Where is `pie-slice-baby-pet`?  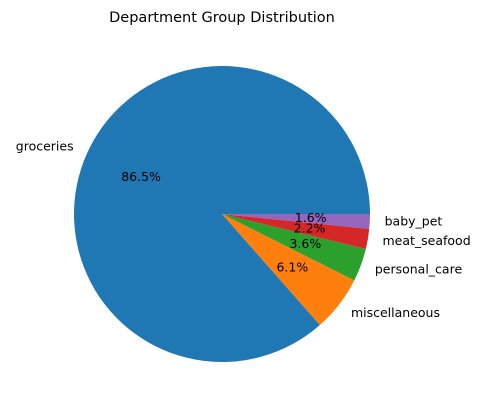 pie-slice-baby-pet is located at coordinates (296, 221).